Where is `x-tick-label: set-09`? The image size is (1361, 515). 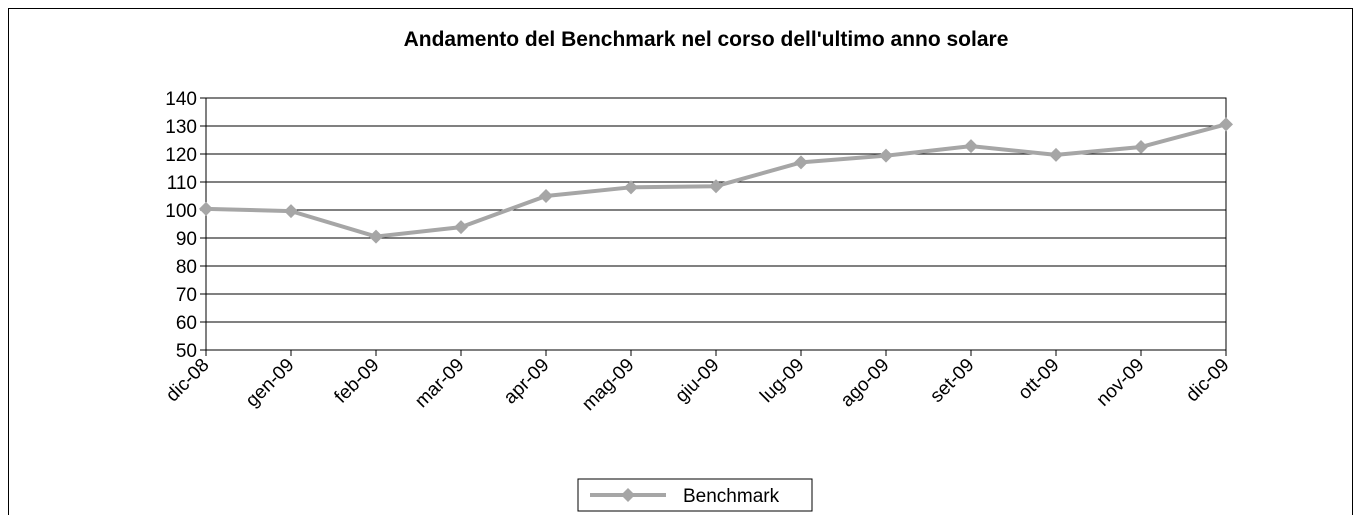
x-tick-label: set-09 is located at coordinates (952, 381).